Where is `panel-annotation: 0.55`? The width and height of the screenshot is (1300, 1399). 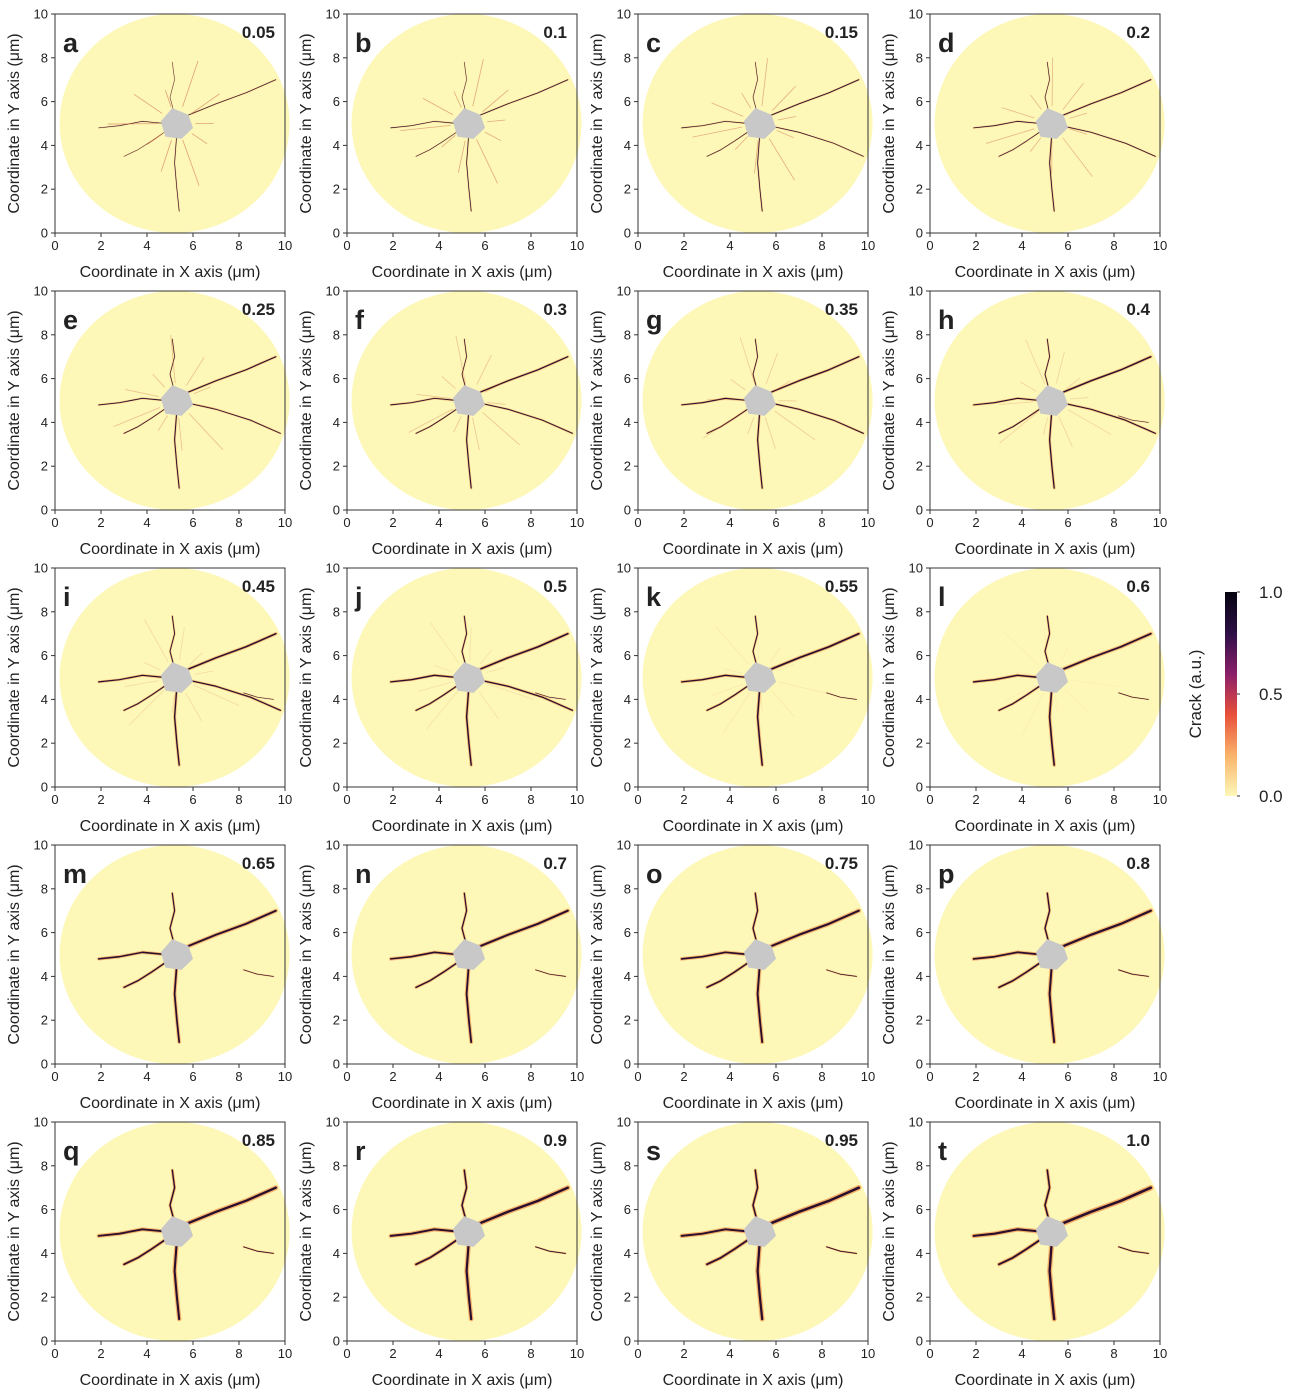 panel-annotation: 0.55 is located at coordinates (841, 586).